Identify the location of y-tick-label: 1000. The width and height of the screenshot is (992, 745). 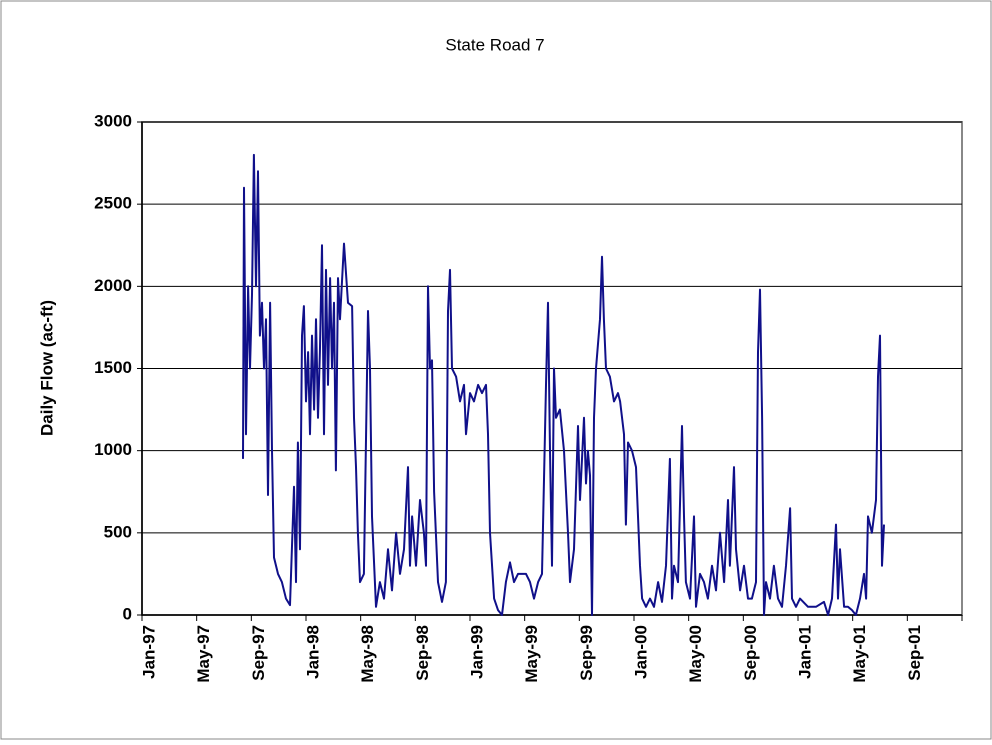
(113, 449).